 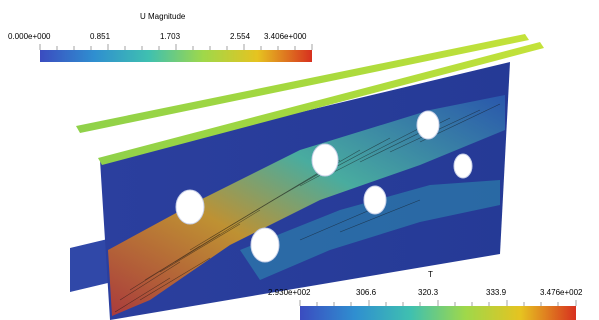 I want to click on u-legend-tick-label: 0.000e+000, so click(x=29, y=36).